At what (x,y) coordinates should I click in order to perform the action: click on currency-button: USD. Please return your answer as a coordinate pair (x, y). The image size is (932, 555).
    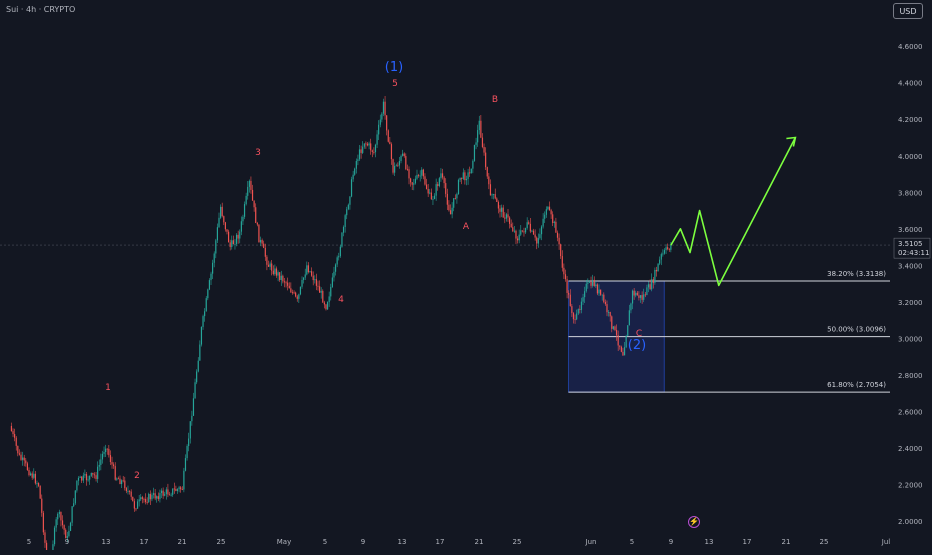
    Looking at the image, I should click on (908, 11).